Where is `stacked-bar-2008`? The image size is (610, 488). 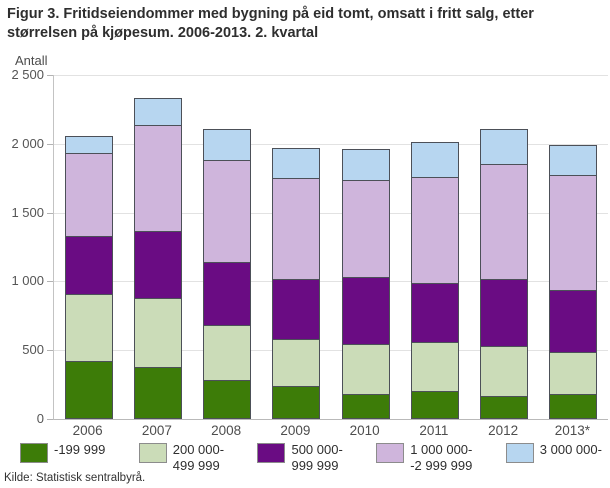
stacked-bar-2008 is located at coordinates (227, 247).